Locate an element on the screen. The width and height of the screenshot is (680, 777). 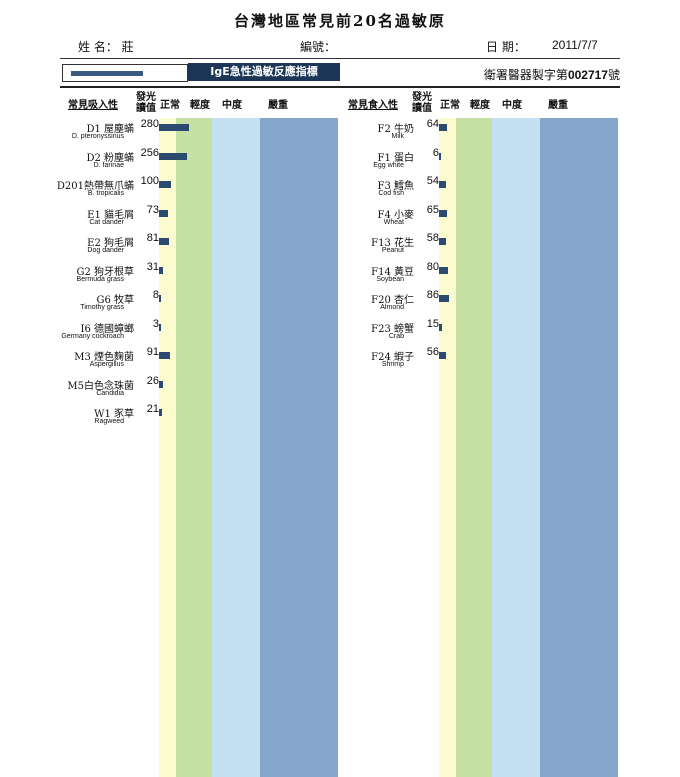
allergen-name: F1 蛋白 is located at coordinates (395, 158).